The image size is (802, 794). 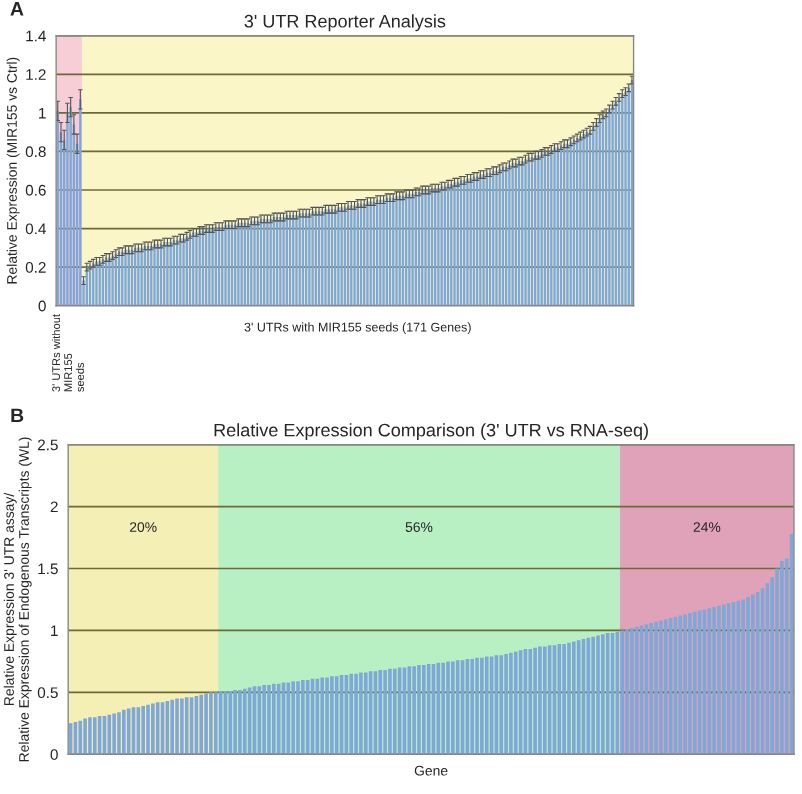 What do you see at coordinates (17, 9) in the screenshot?
I see `text: A` at bounding box center [17, 9].